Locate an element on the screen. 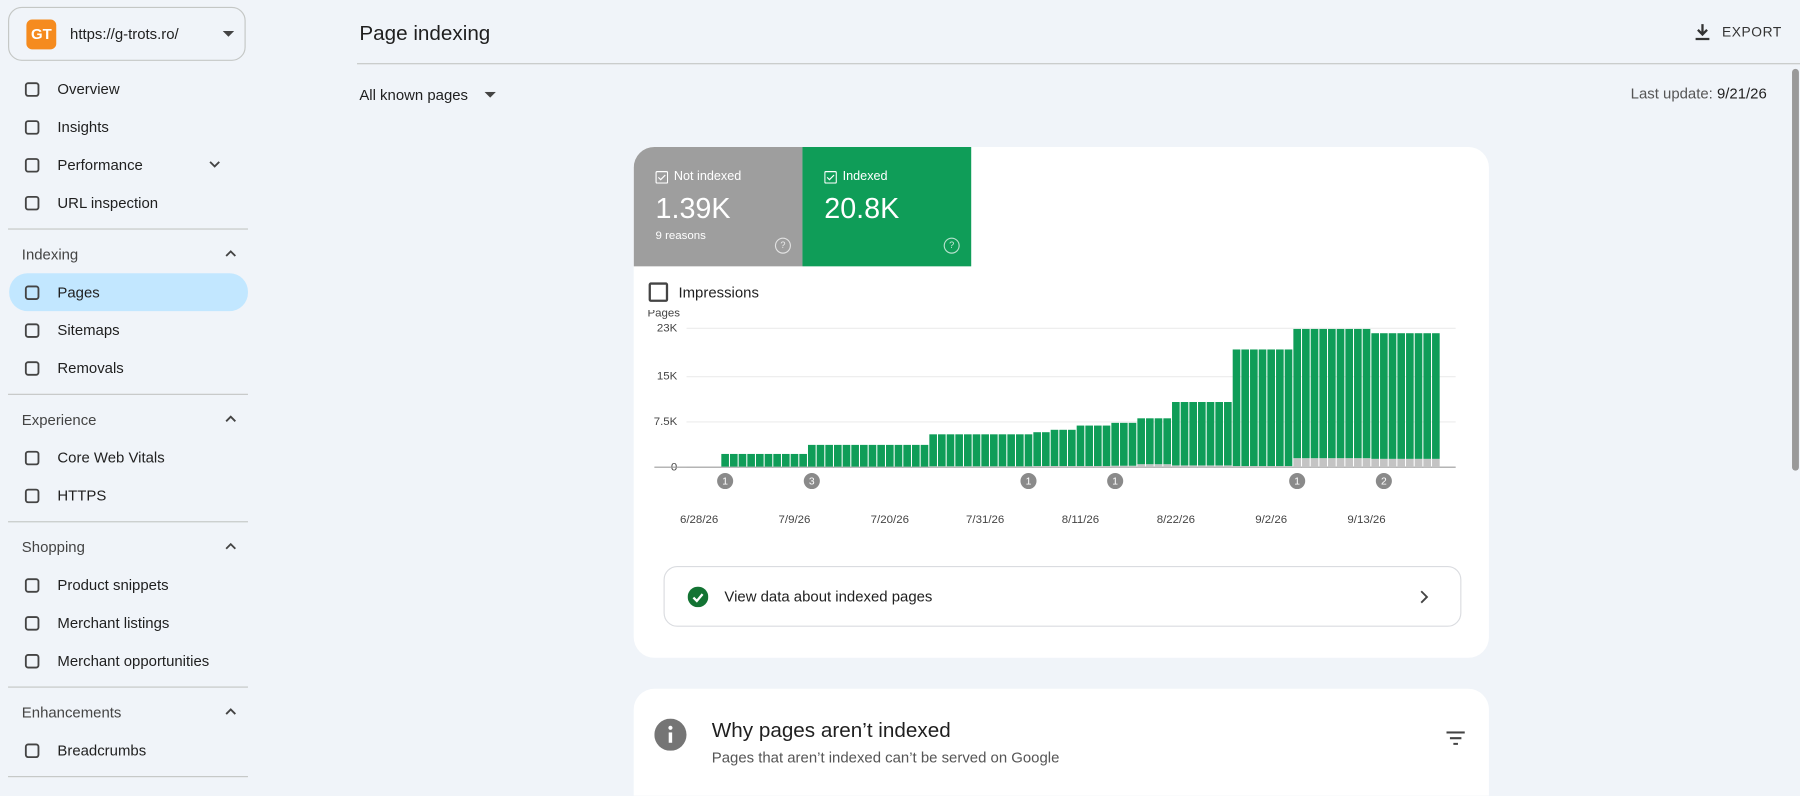  chevron-path is located at coordinates (230, 546).